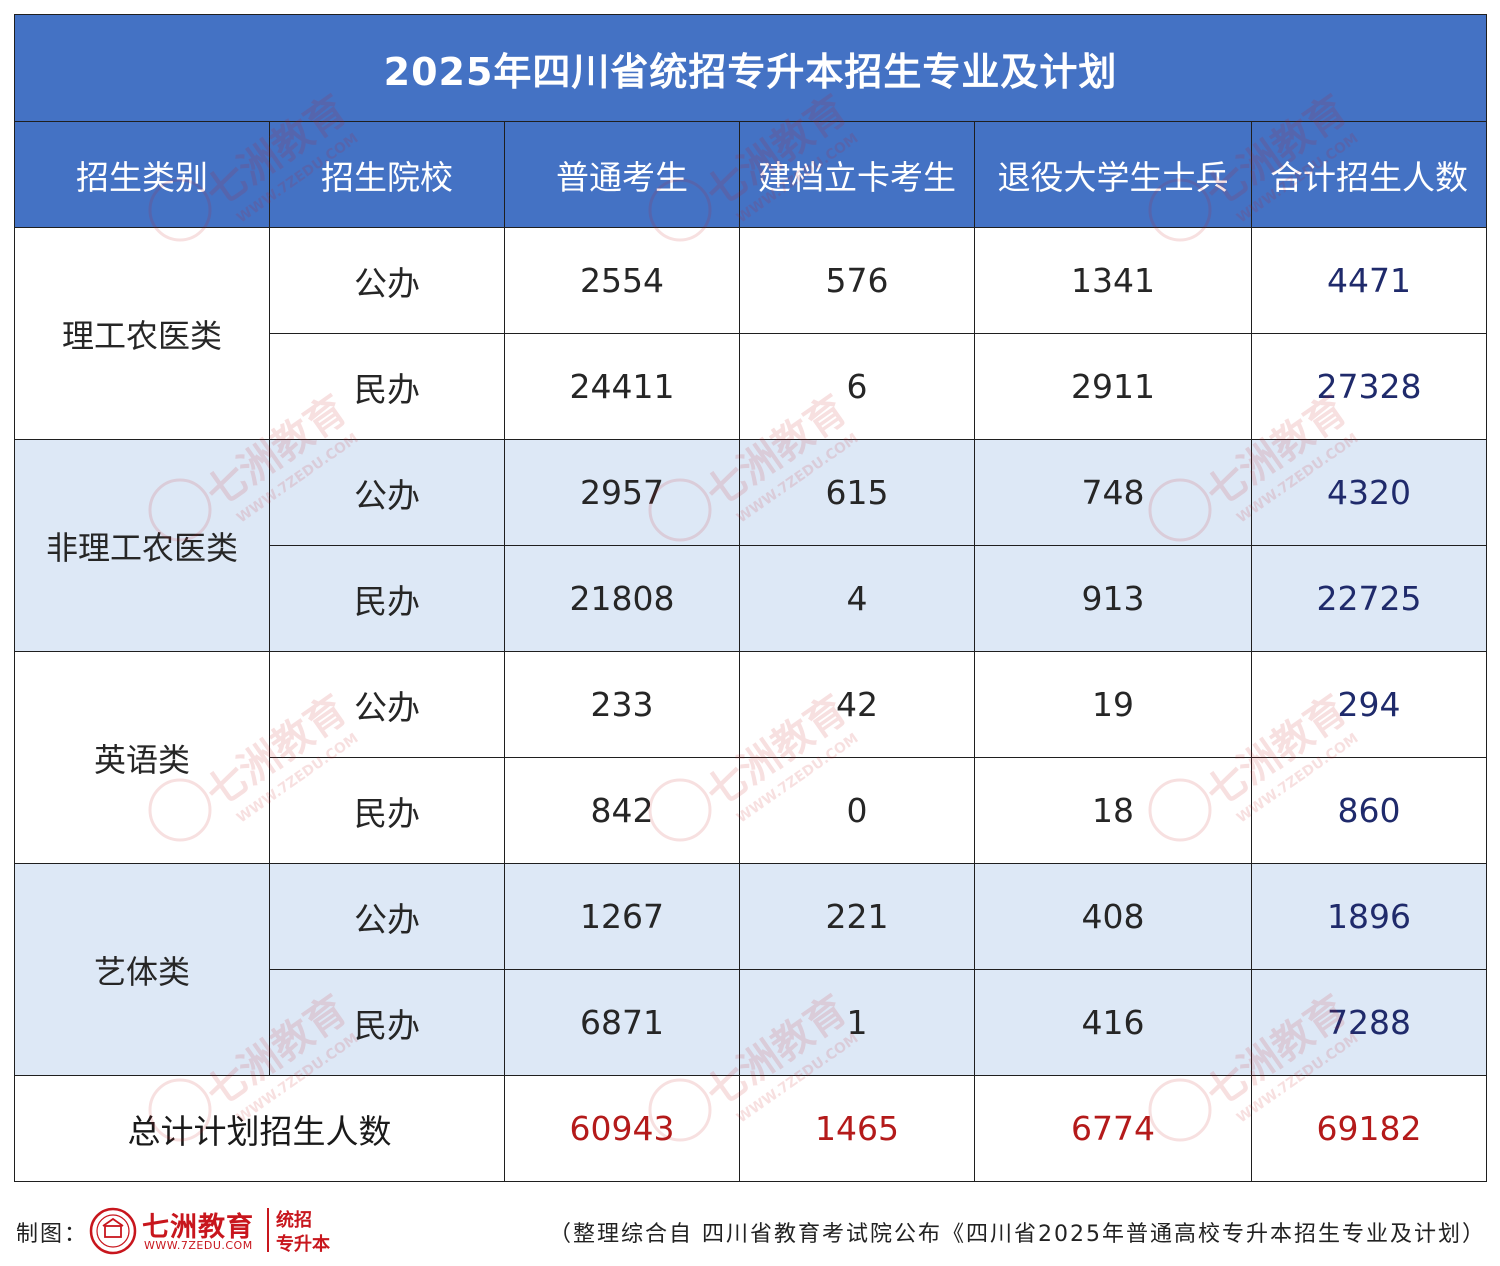 The width and height of the screenshot is (1500, 1266). I want to click on seal-icon, so click(113, 1231).